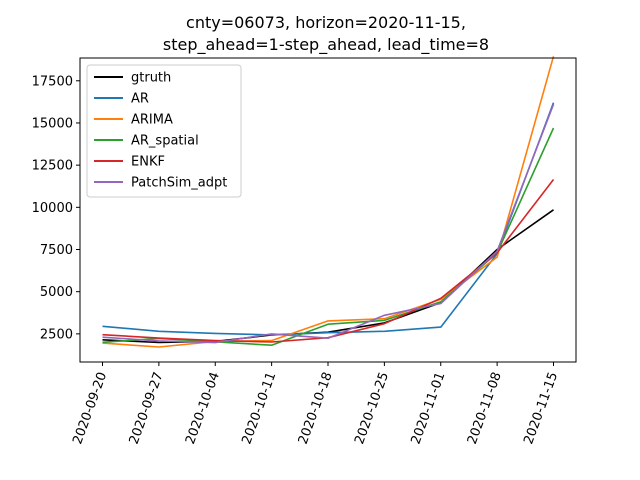 The height and width of the screenshot is (480, 640). What do you see at coordinates (152, 120) in the screenshot?
I see `legend-label: ARIMA` at bounding box center [152, 120].